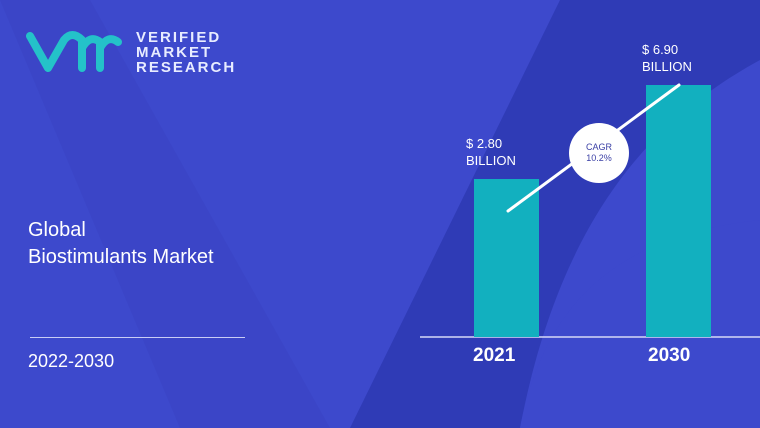 This screenshot has width=760, height=428. I want to click on value-label-2030: $ 6.90, so click(660, 49).